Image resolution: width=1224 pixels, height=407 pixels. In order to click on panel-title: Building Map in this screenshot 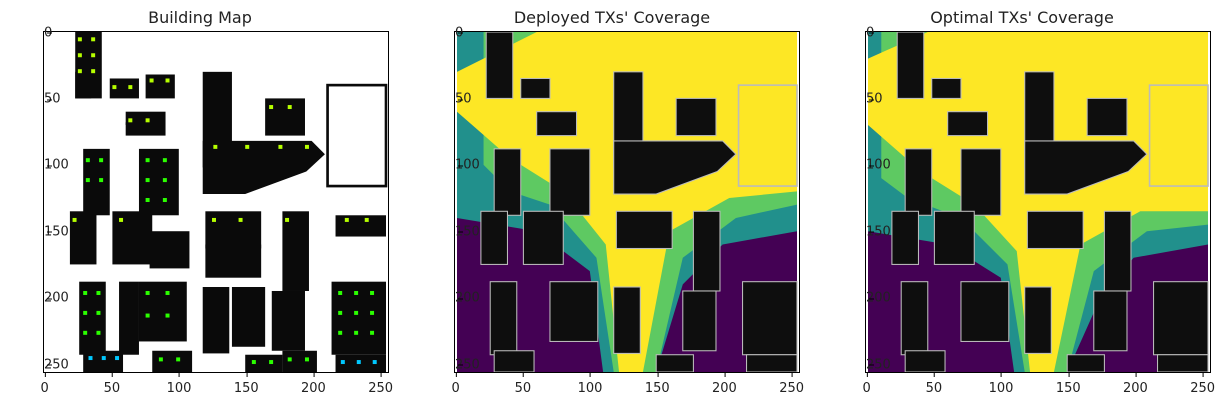, I will do `click(200, 17)`.